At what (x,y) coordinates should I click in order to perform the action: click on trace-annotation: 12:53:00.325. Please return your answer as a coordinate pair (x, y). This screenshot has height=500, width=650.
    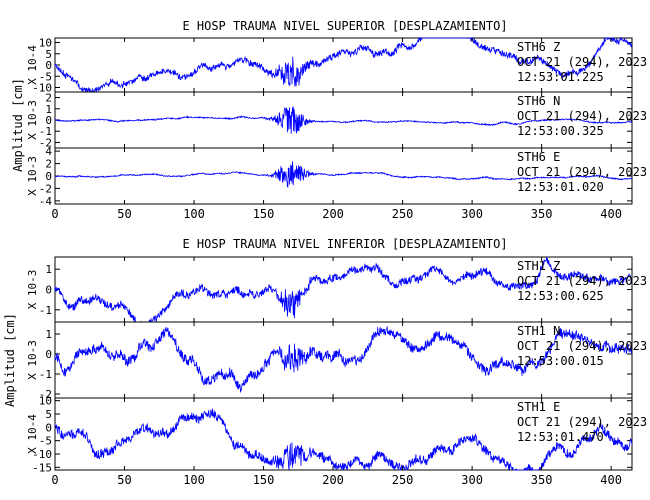
    Looking at the image, I should click on (560, 131).